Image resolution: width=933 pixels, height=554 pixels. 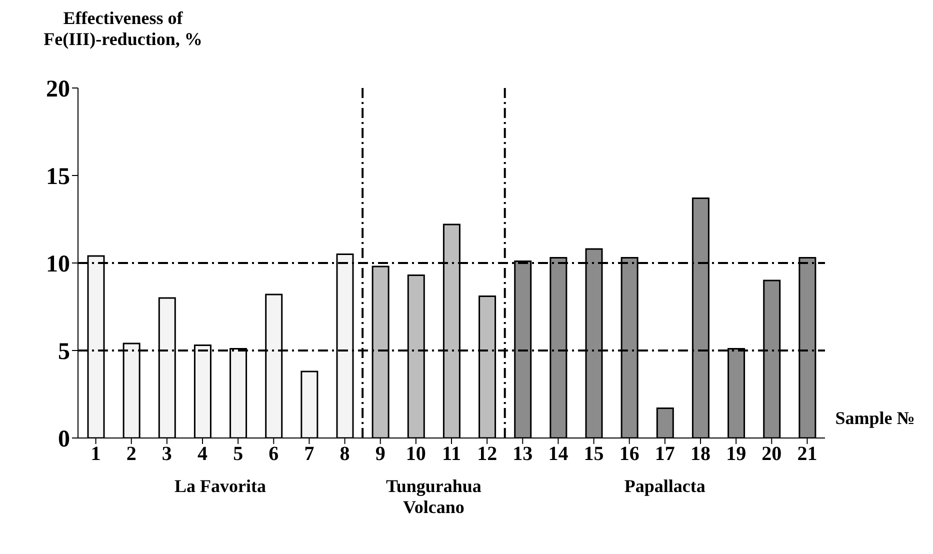 What do you see at coordinates (522, 454) in the screenshot?
I see `x-tick-label: 13` at bounding box center [522, 454].